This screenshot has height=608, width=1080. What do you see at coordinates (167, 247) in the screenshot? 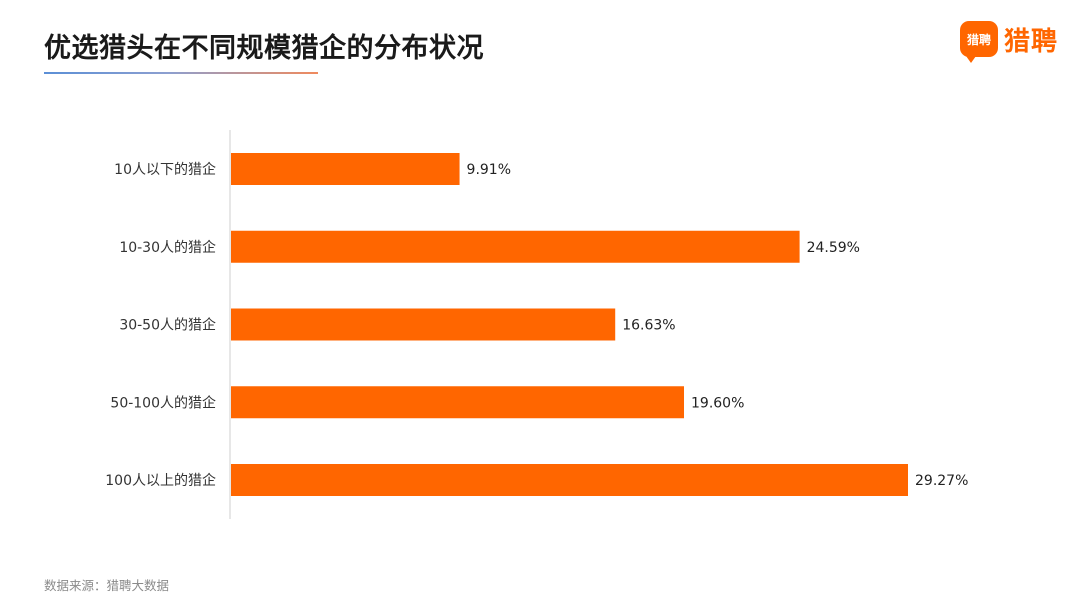
I see `category-label: 10-30人的猎企` at bounding box center [167, 247].